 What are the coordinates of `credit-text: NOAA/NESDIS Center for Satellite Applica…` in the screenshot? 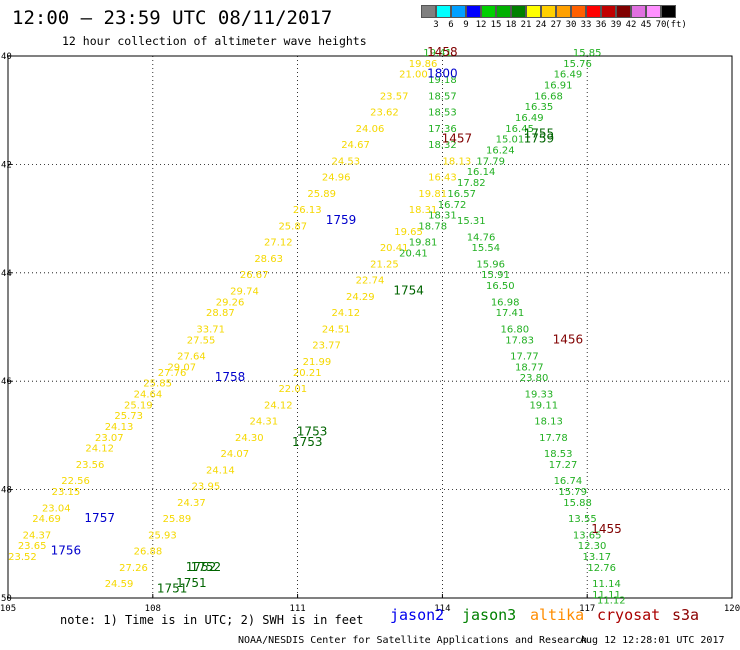 It's located at (413, 640).